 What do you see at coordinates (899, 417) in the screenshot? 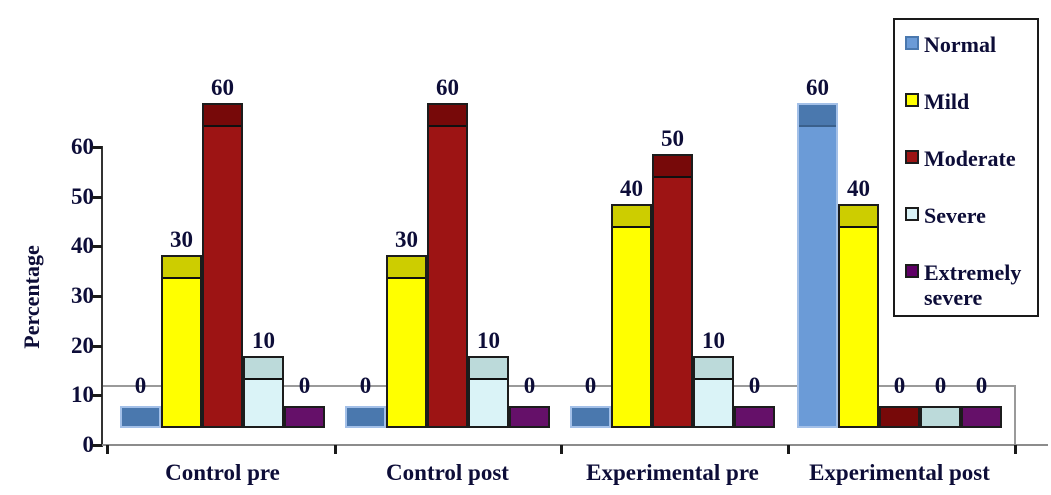
I see `bar-stub-moderate` at bounding box center [899, 417].